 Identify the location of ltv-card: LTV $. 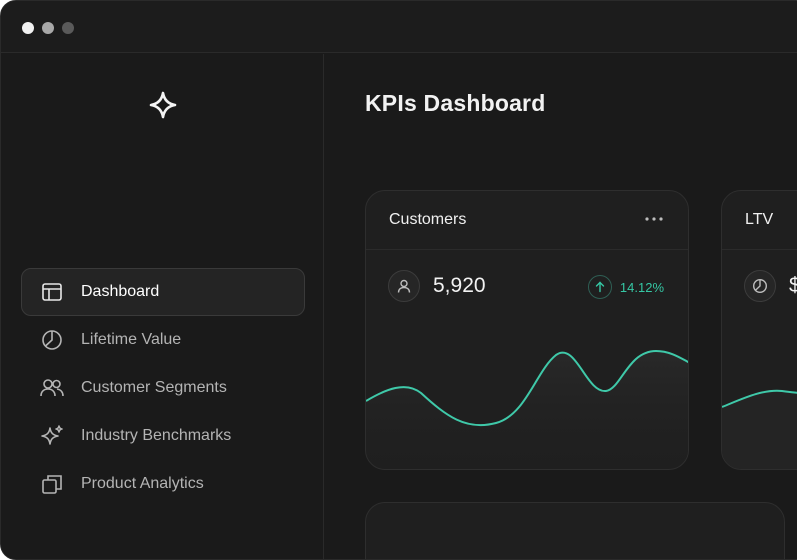
(759, 330).